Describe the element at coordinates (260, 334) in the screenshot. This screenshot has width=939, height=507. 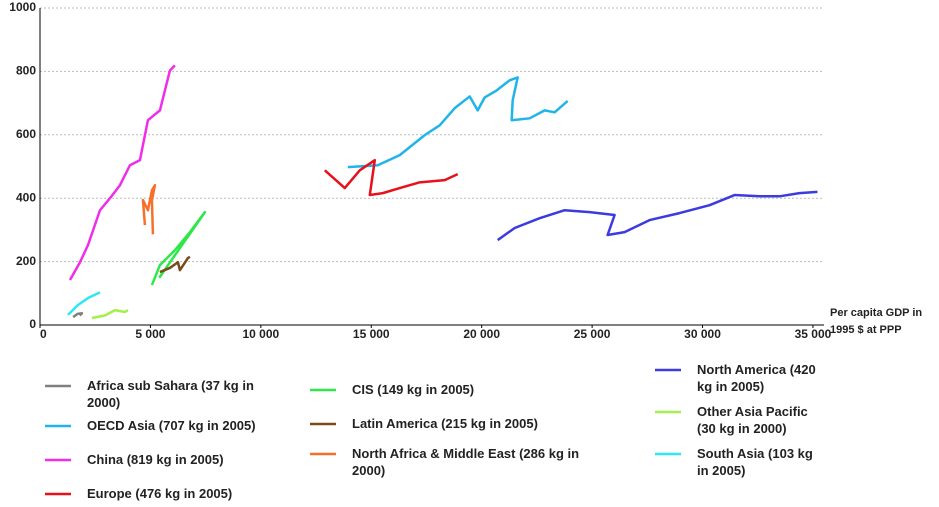
I see `x-tick-label: 10 000` at that location.